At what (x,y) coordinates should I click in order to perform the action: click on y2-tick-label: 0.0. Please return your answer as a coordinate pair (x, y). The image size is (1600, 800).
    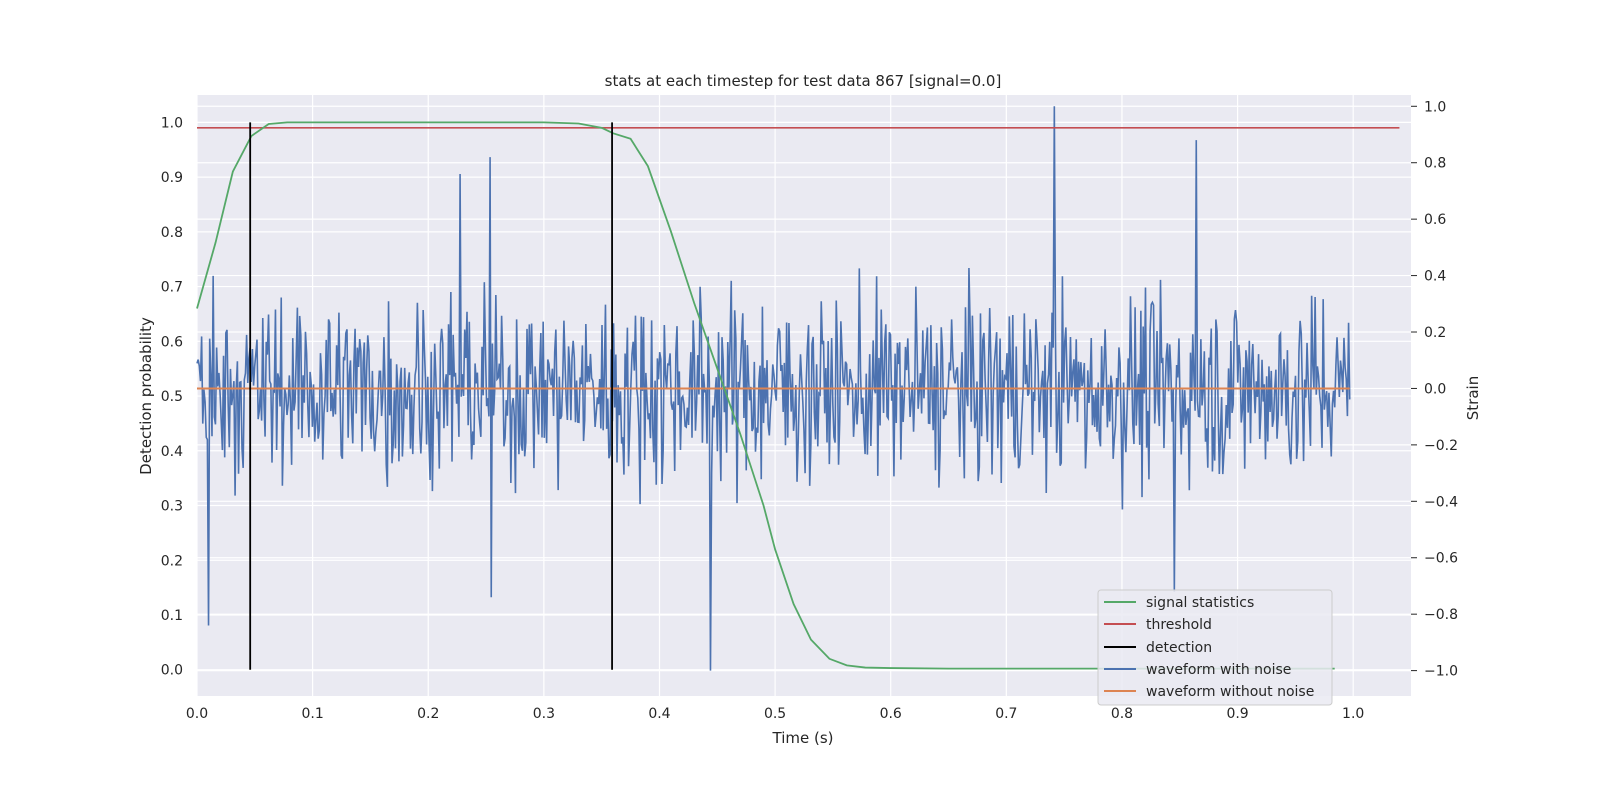
    Looking at the image, I should click on (1435, 389).